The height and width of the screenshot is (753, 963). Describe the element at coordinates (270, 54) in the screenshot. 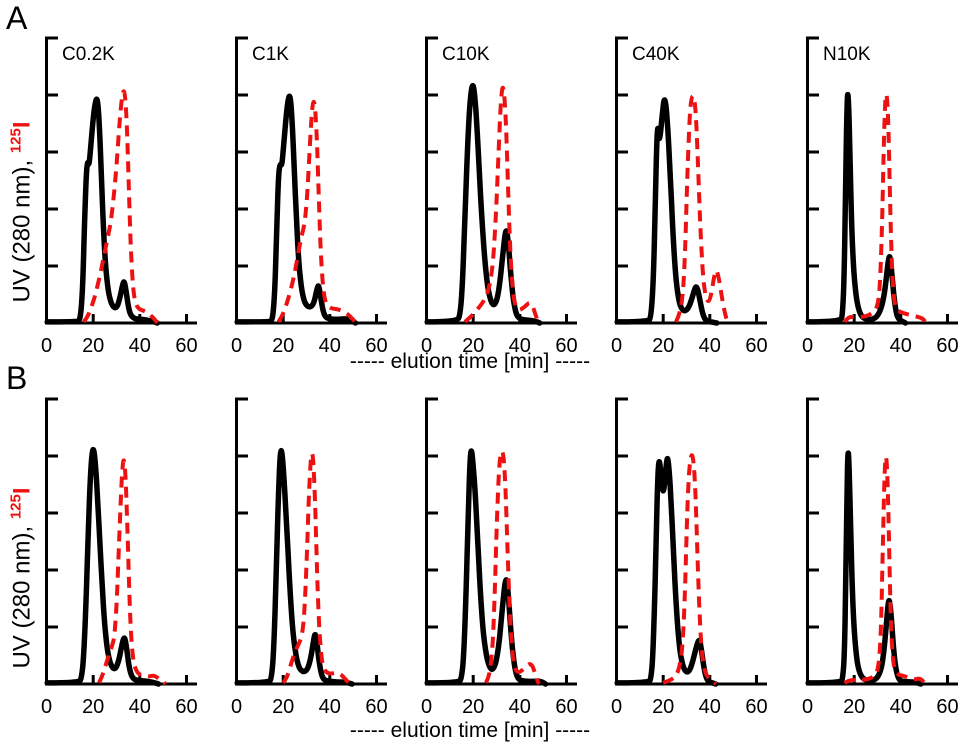

I see `panel-title: C1K` at that location.